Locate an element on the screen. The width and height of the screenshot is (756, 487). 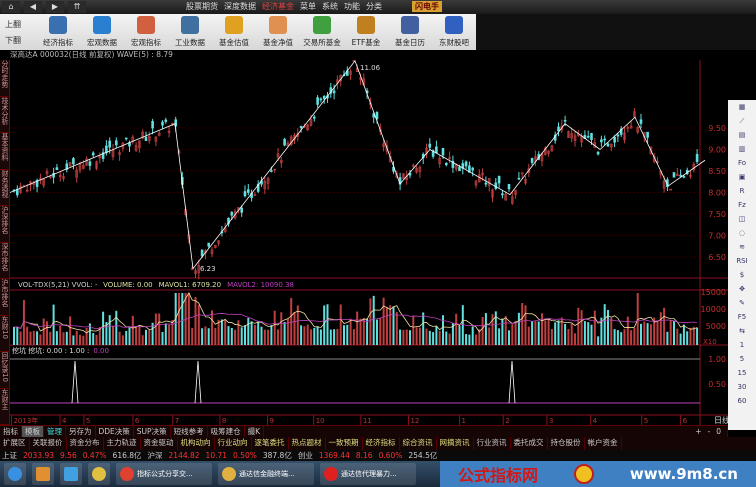
toolbar-button: 基金日历 is located at coordinates (410, 32).